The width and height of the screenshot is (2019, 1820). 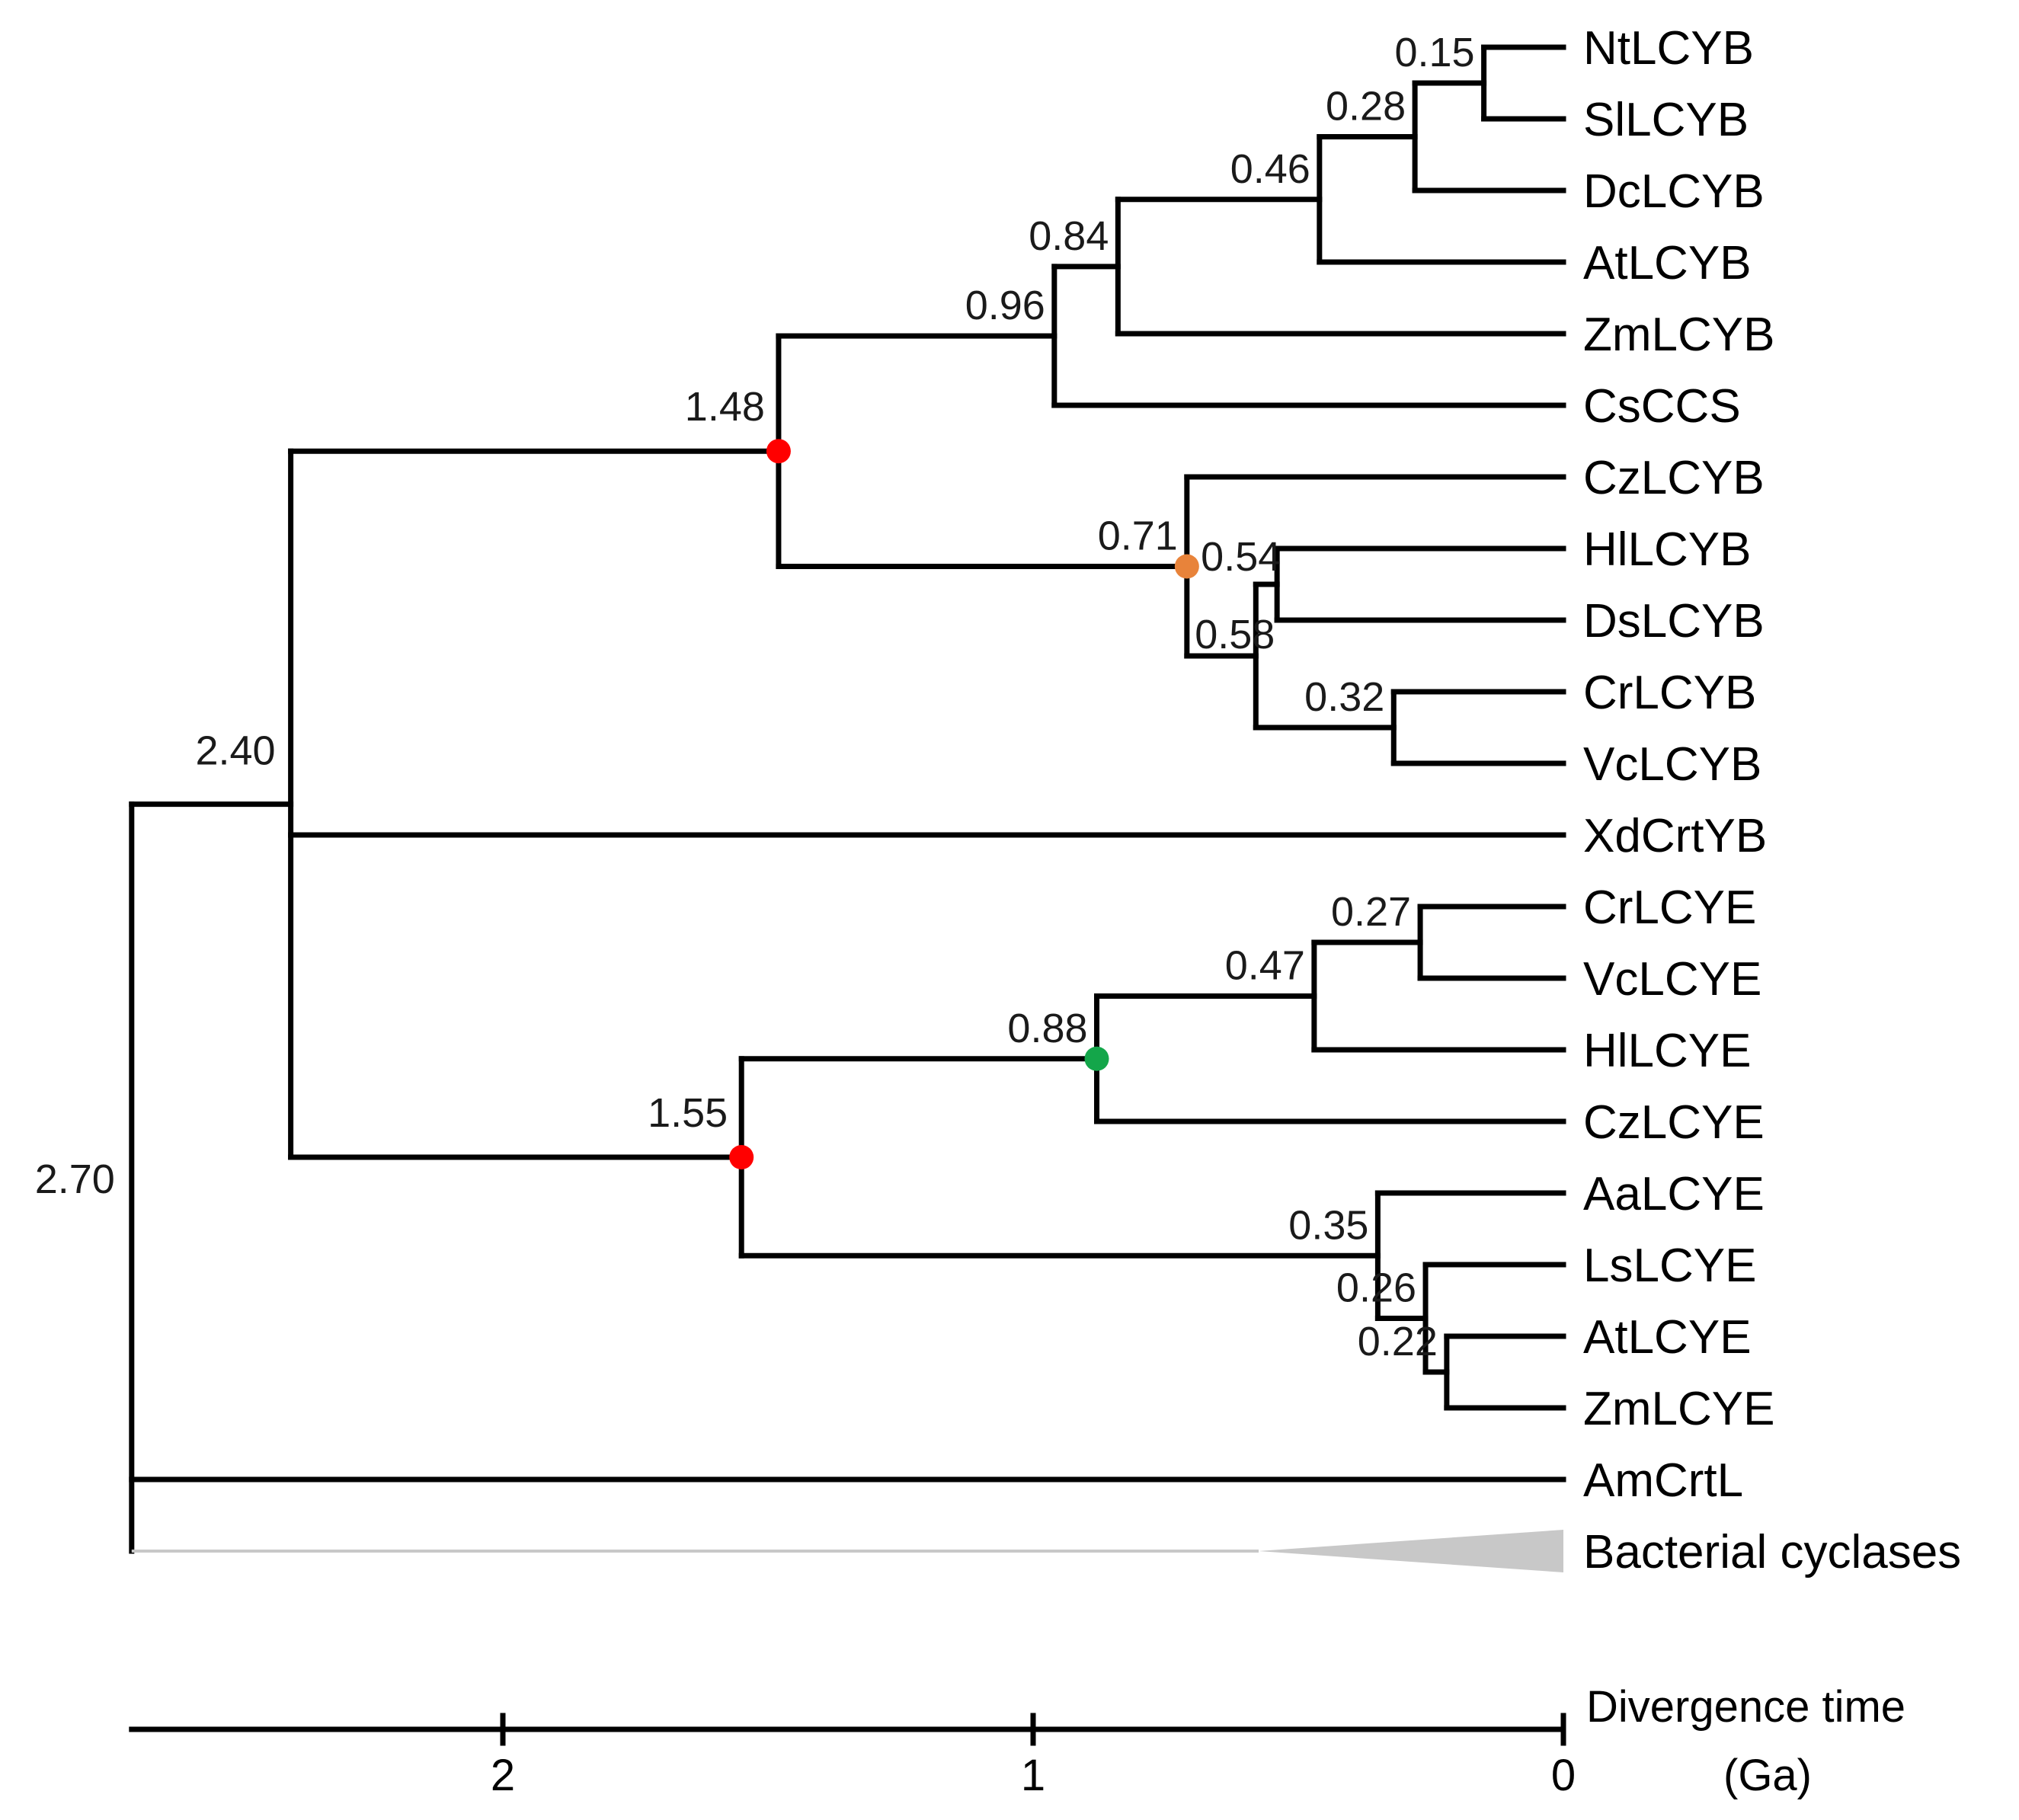 What do you see at coordinates (1138, 536) in the screenshot?
I see `node-age-n071: 0.71` at bounding box center [1138, 536].